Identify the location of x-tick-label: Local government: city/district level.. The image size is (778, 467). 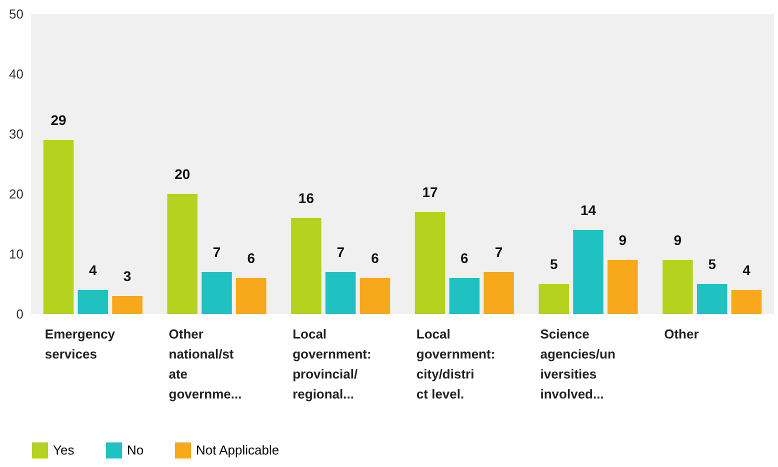
(456, 364).